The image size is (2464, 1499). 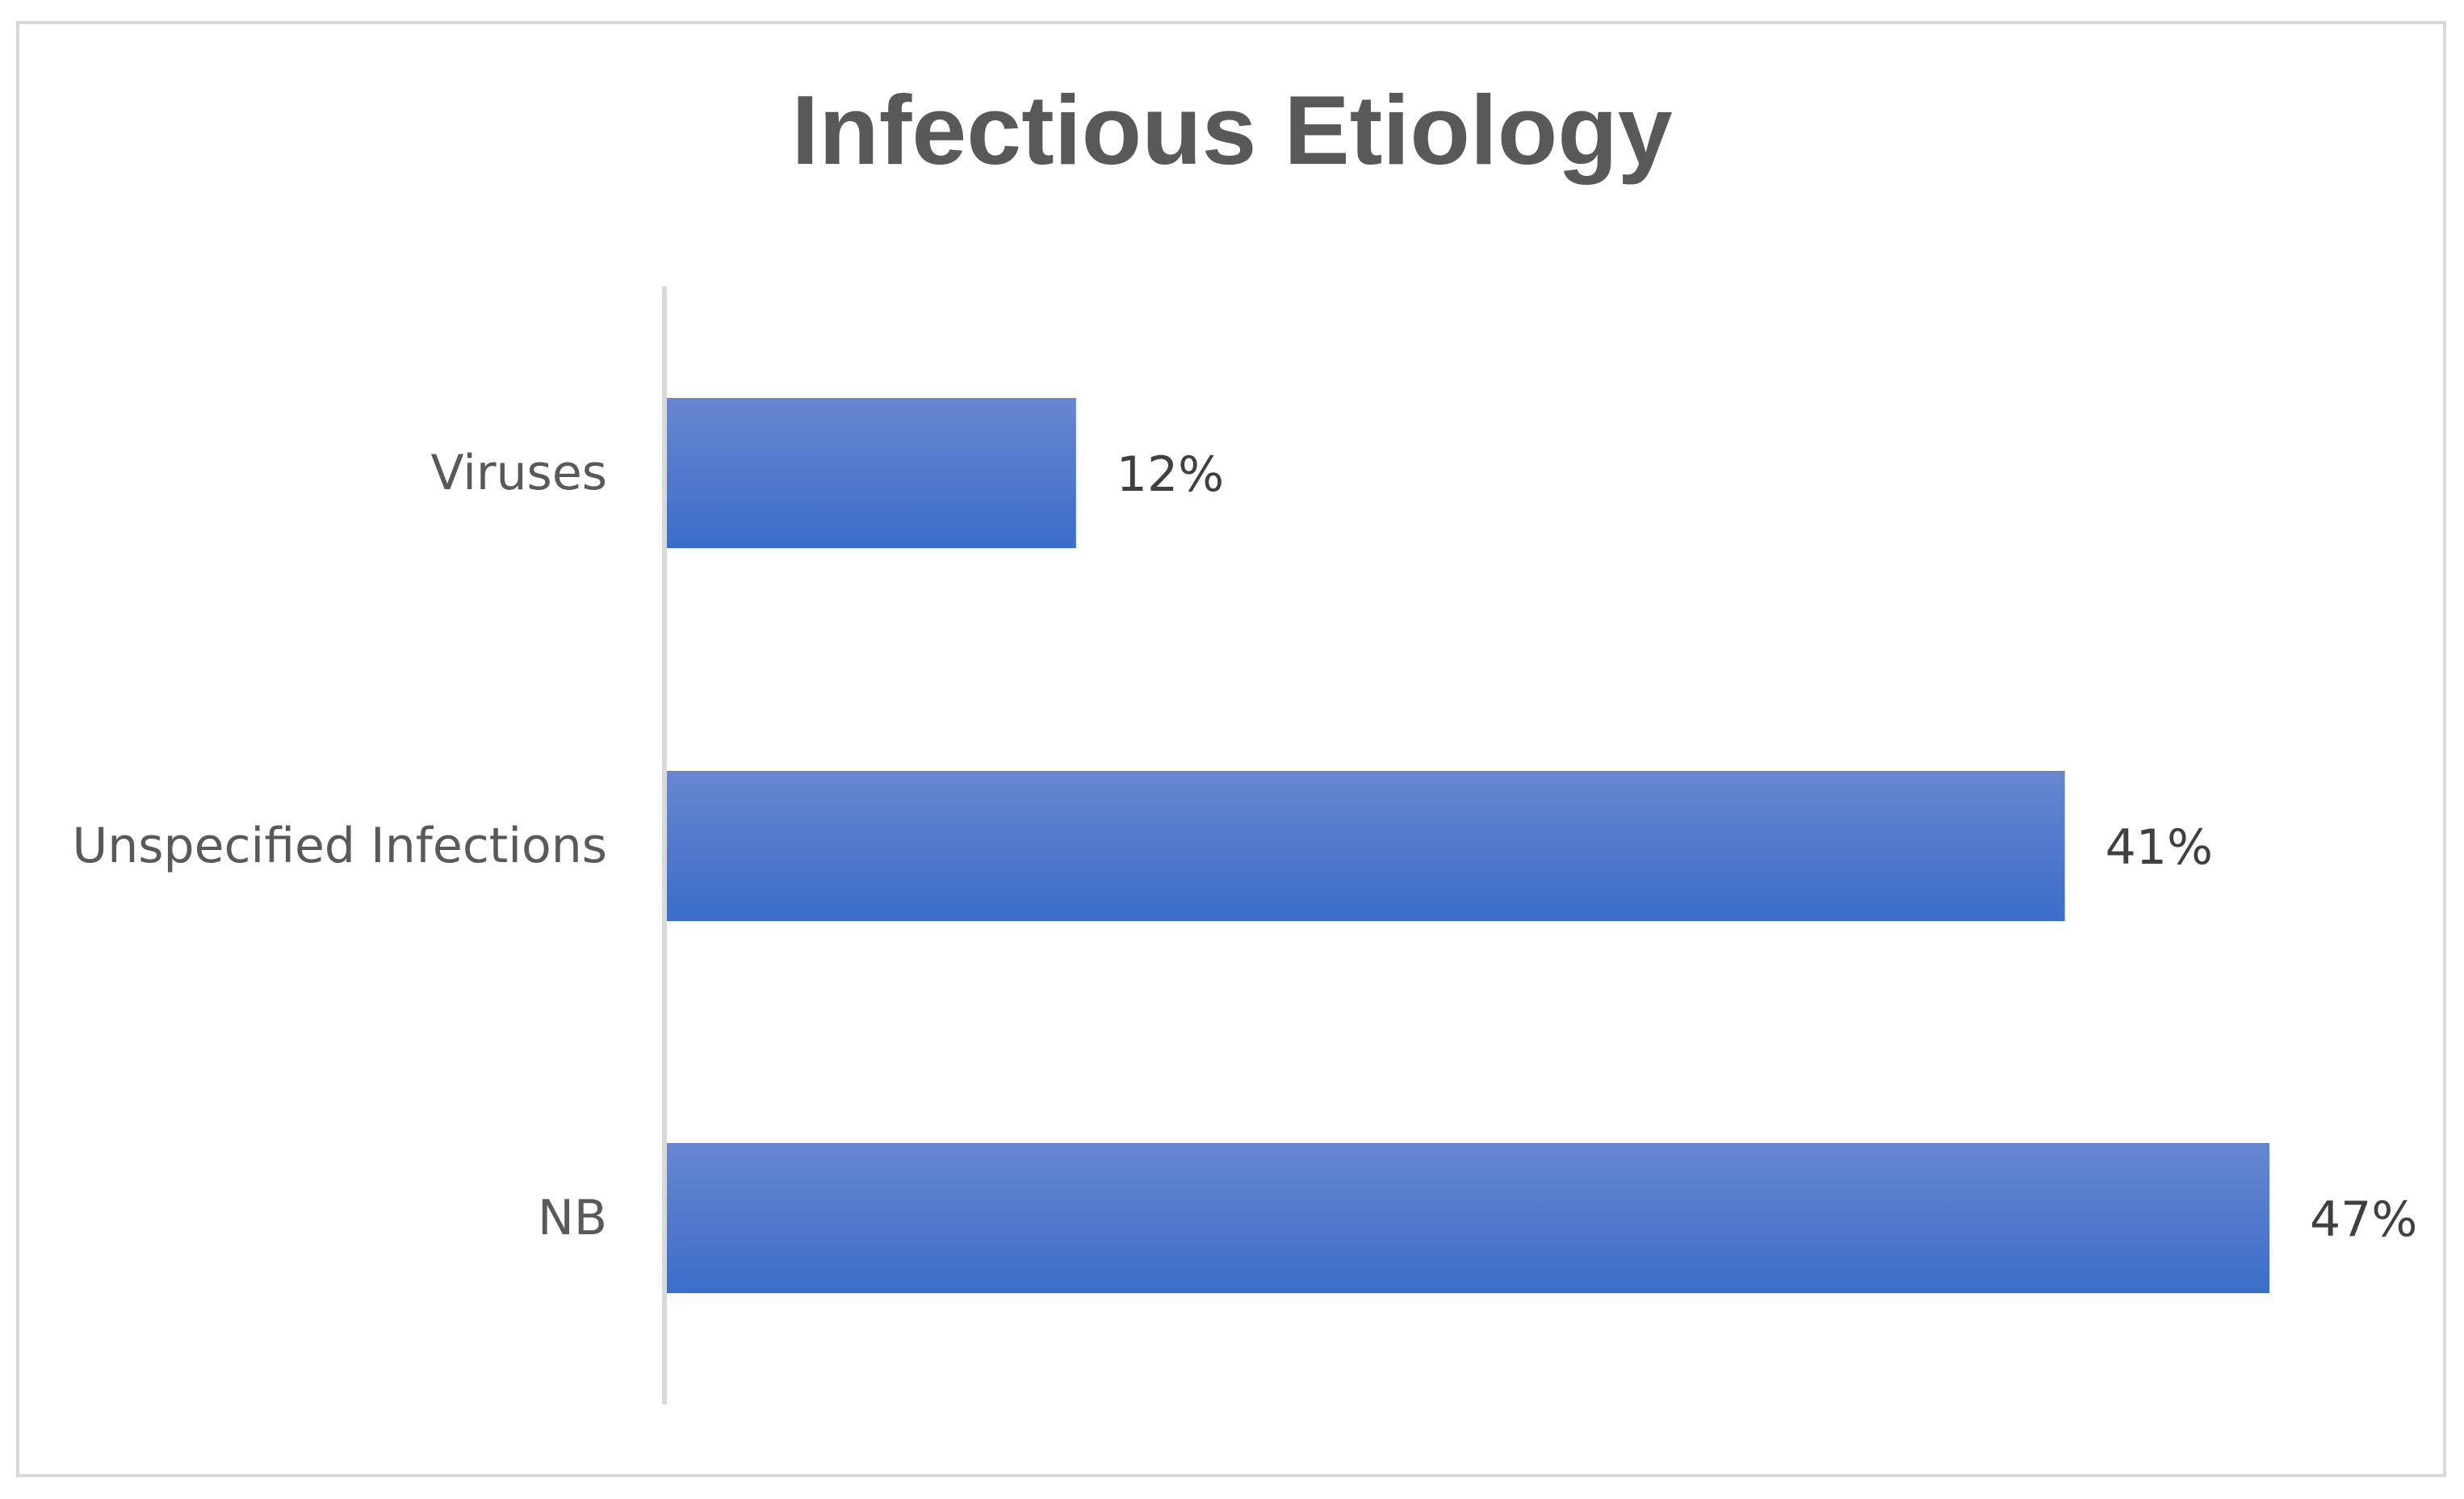 I want to click on data-label: 47%, so click(x=2363, y=1219).